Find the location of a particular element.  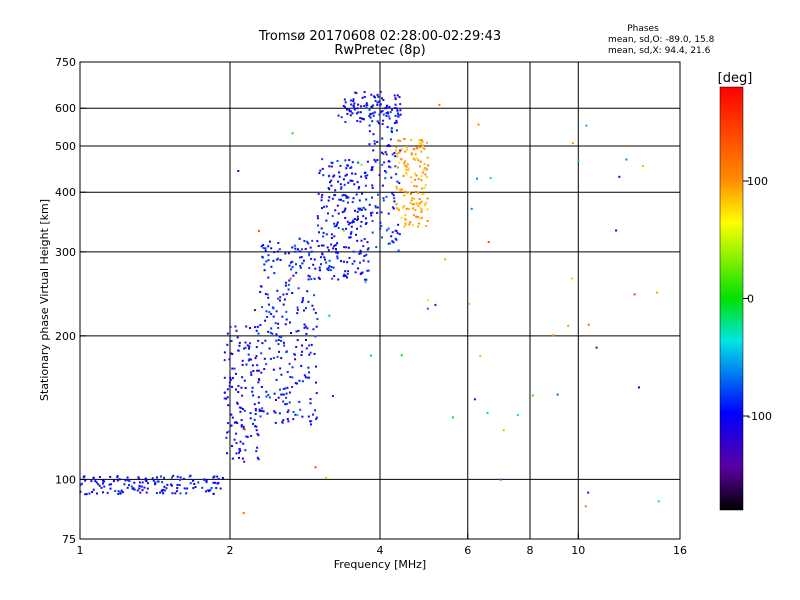

y-tick-label: 600 is located at coordinates (65, 108).